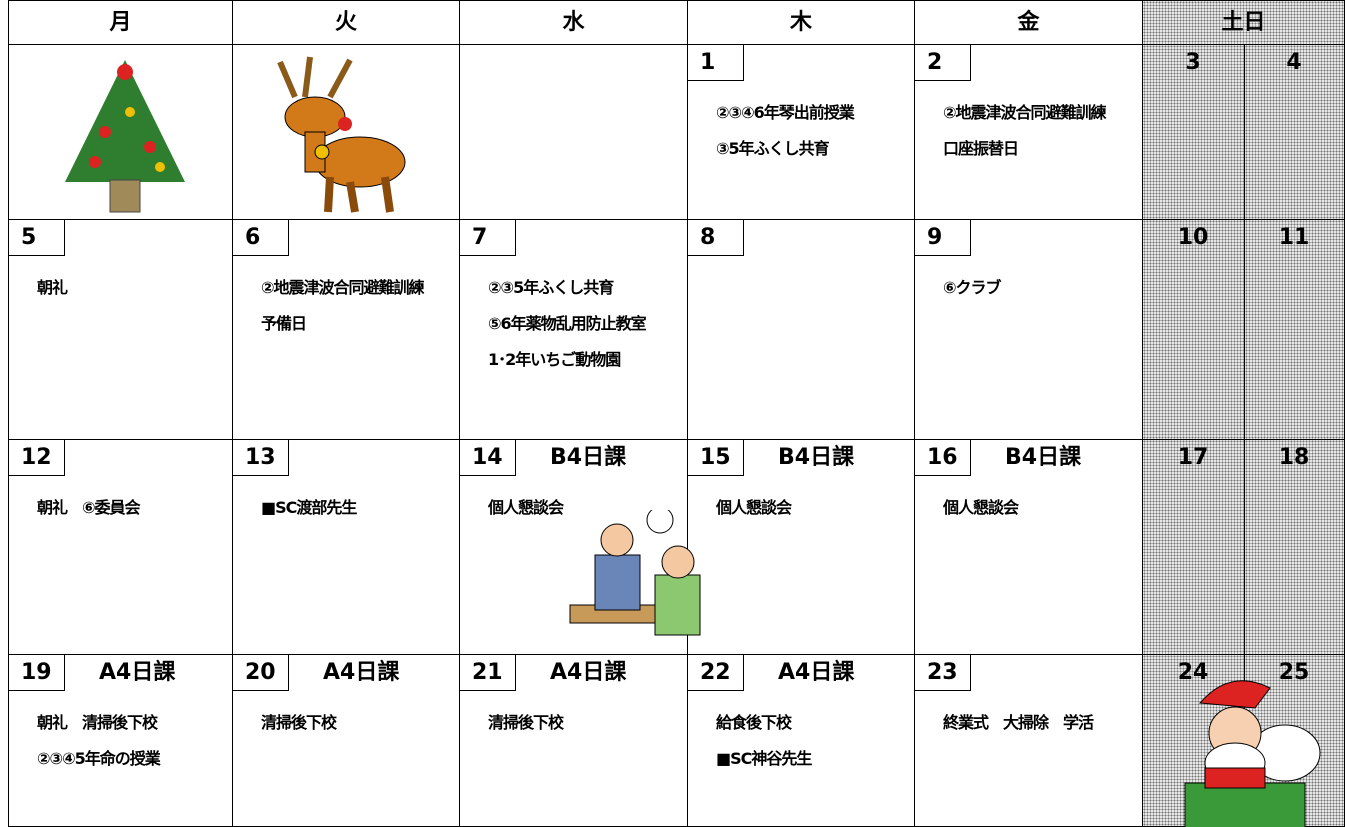  What do you see at coordinates (120, 330) in the screenshot?
I see `day-cell: 5 朝礼` at bounding box center [120, 330].